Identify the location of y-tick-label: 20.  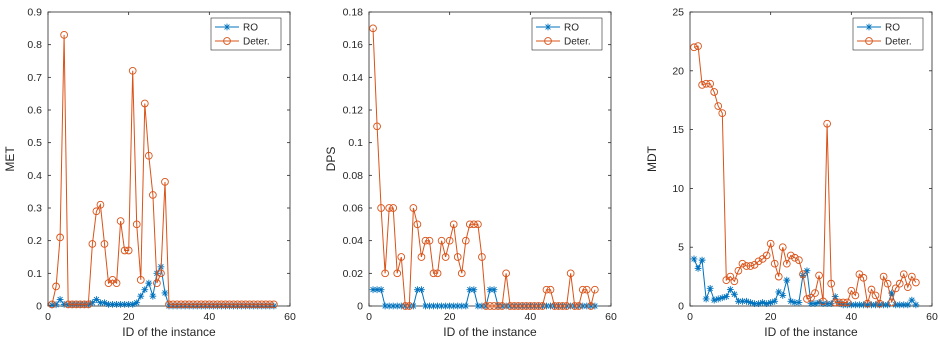
(678, 71).